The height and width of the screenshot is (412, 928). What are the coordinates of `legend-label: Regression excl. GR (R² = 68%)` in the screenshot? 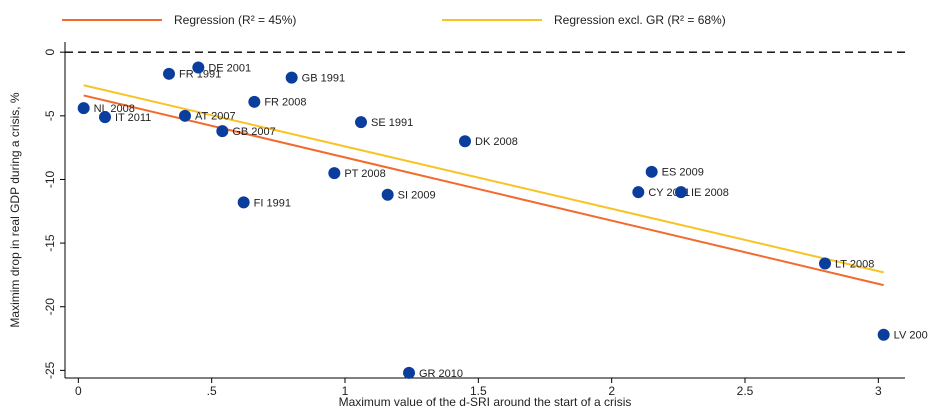 It's located at (640, 20).